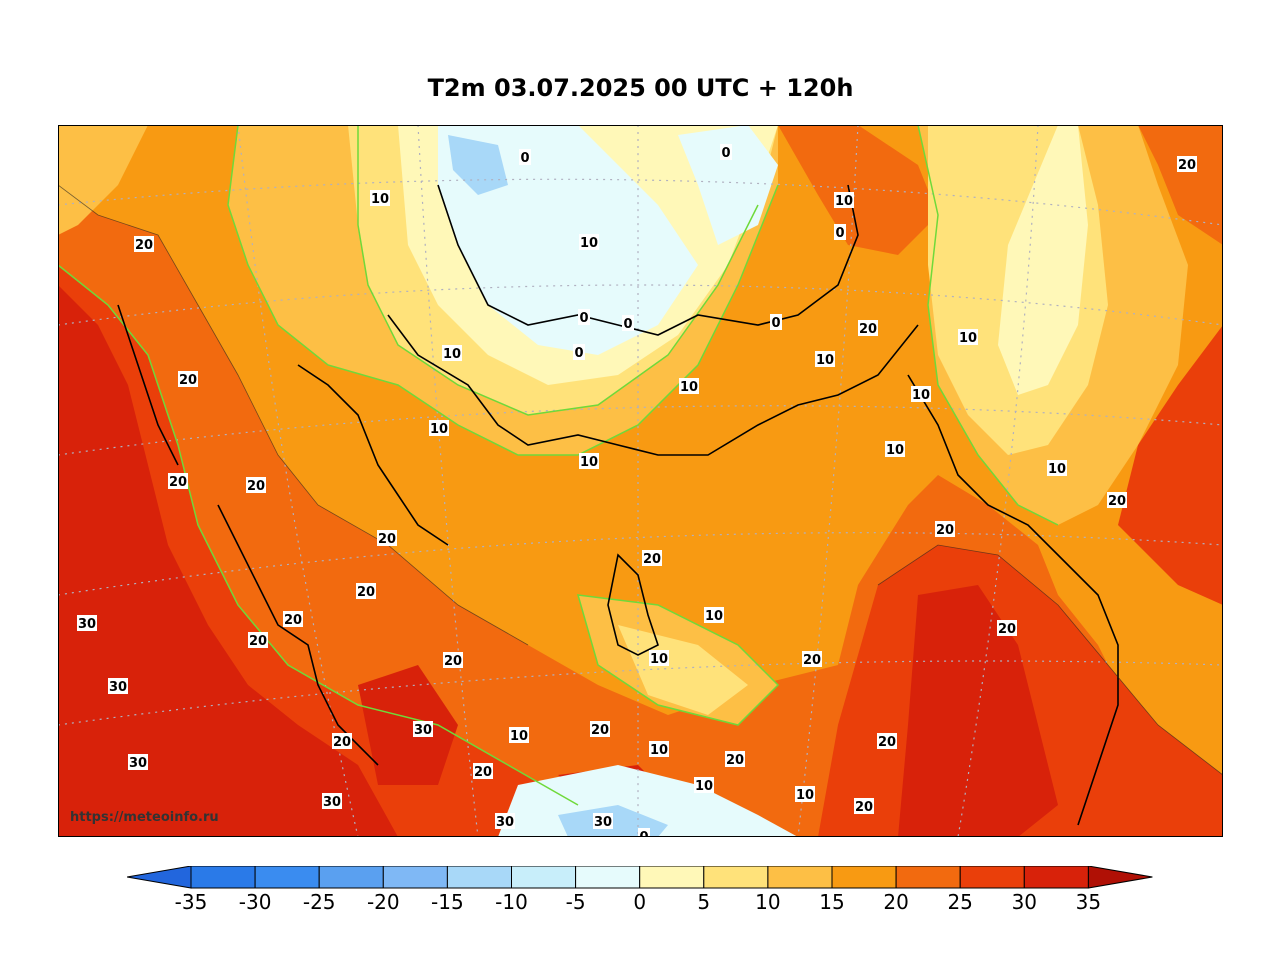  What do you see at coordinates (640, 88) in the screenshot?
I see `map-title: T2m 03.07.2025 00 UTC + 120h` at bounding box center [640, 88].